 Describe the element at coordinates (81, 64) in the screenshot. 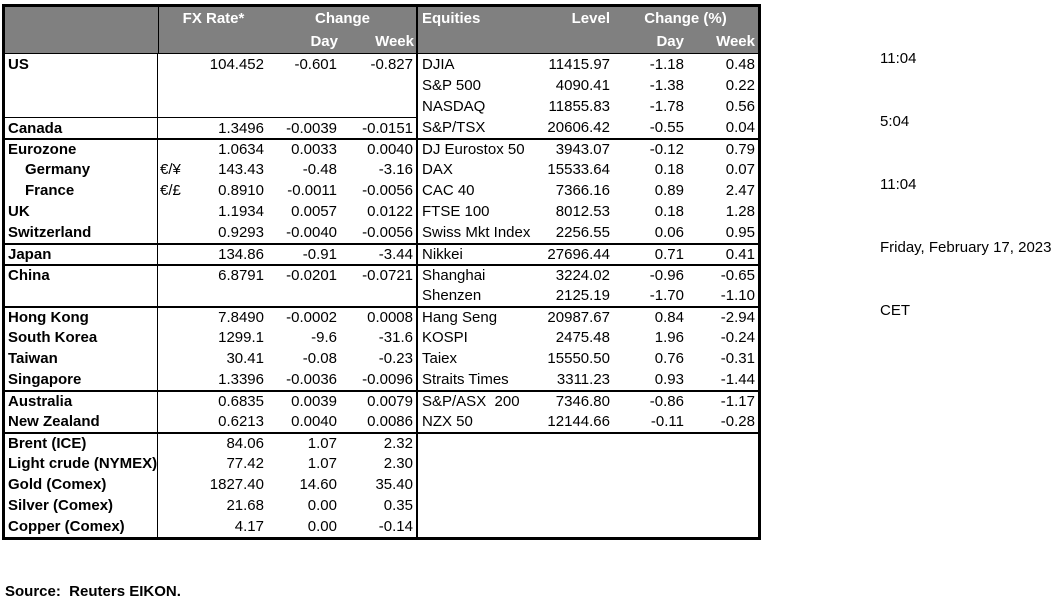

I see `fx-row-label: US` at that location.